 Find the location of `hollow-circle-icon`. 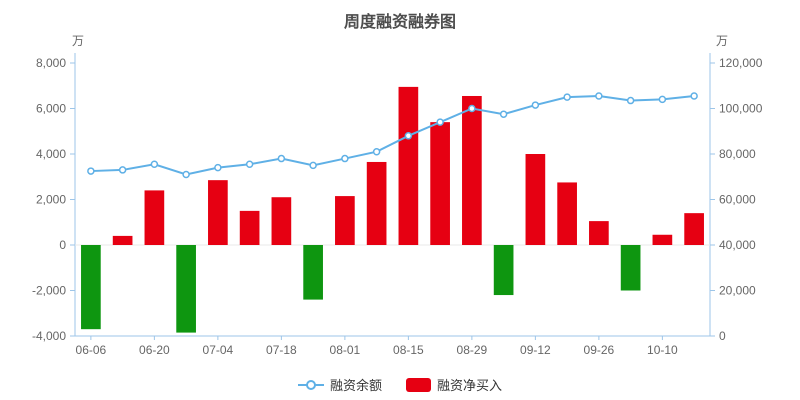

hollow-circle-icon is located at coordinates (310, 384).